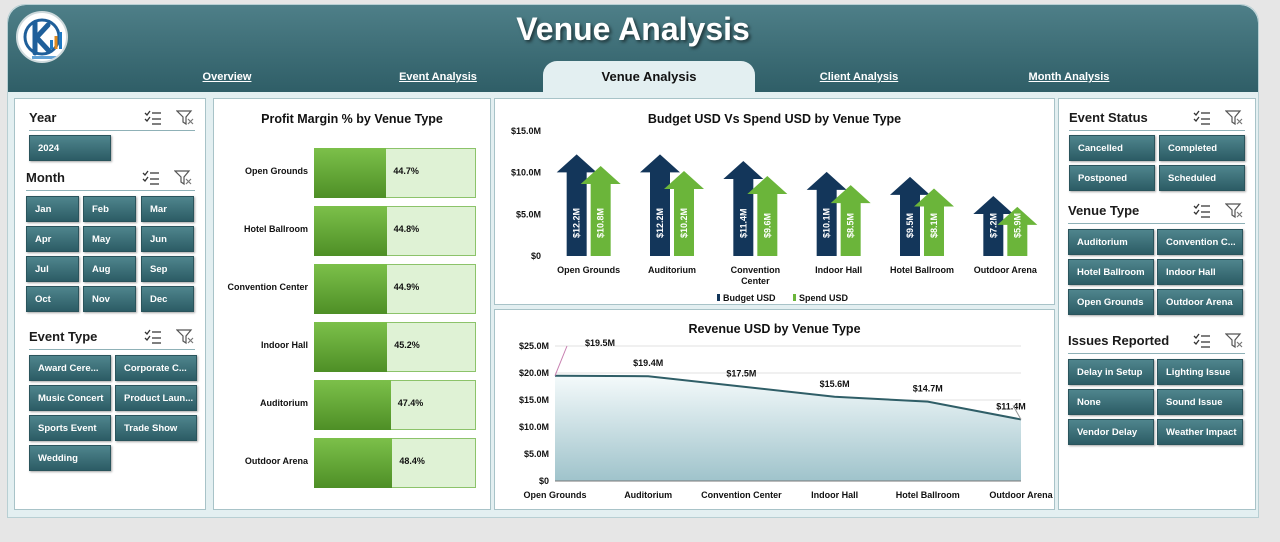  What do you see at coordinates (588, 270) in the screenshot?
I see `x-tick-label: Open Grounds` at bounding box center [588, 270].